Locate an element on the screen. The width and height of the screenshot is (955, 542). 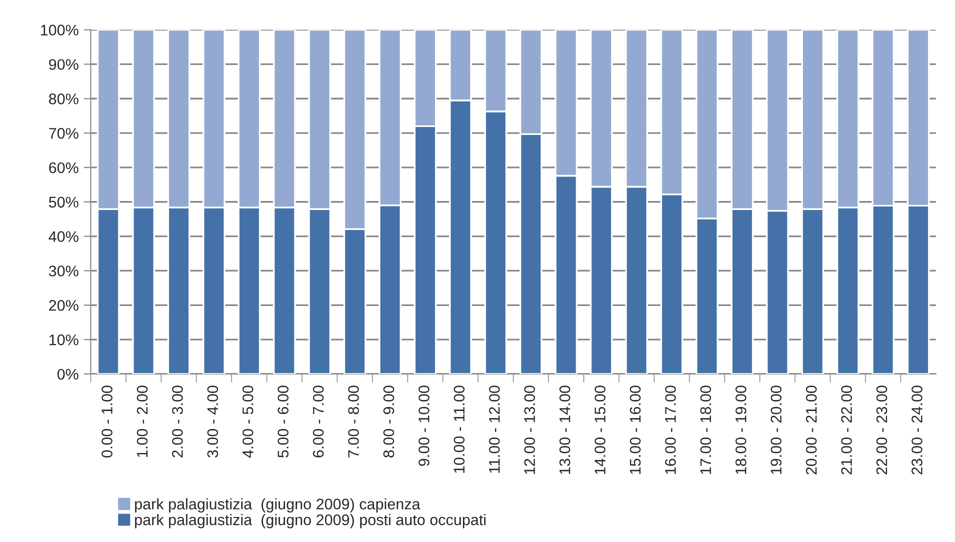
x-tick-label: 2.00 - 3.00 is located at coordinates (177, 422).